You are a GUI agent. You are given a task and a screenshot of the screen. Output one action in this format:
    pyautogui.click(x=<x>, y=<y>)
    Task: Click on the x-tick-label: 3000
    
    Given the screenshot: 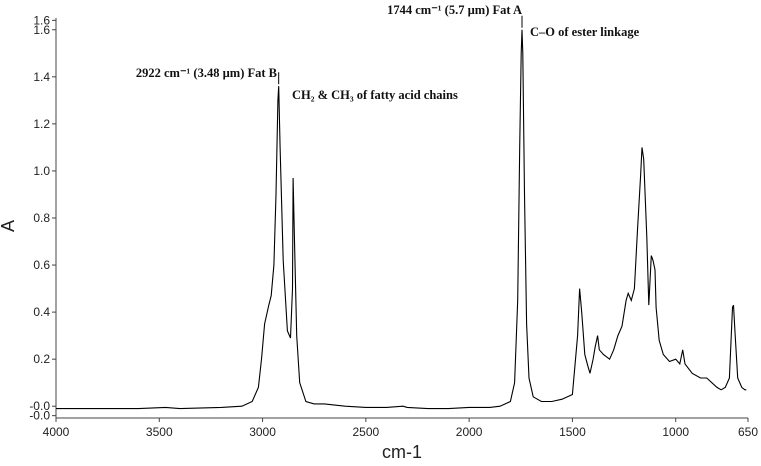 What is the action you would take?
    pyautogui.click(x=262, y=432)
    